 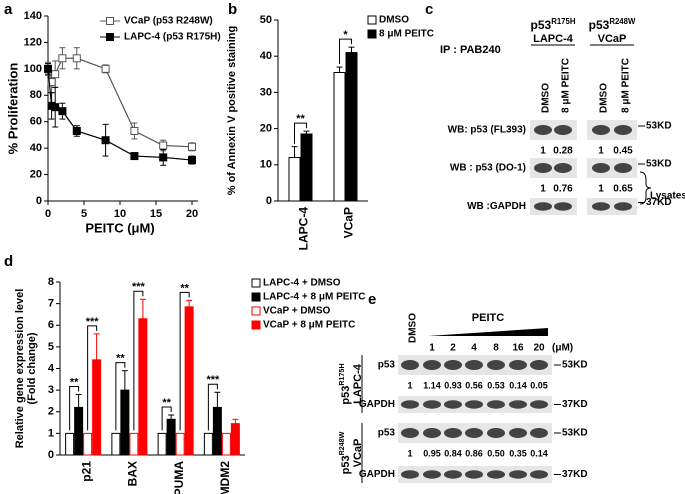 I want to click on panel-label: b, so click(x=232, y=9).